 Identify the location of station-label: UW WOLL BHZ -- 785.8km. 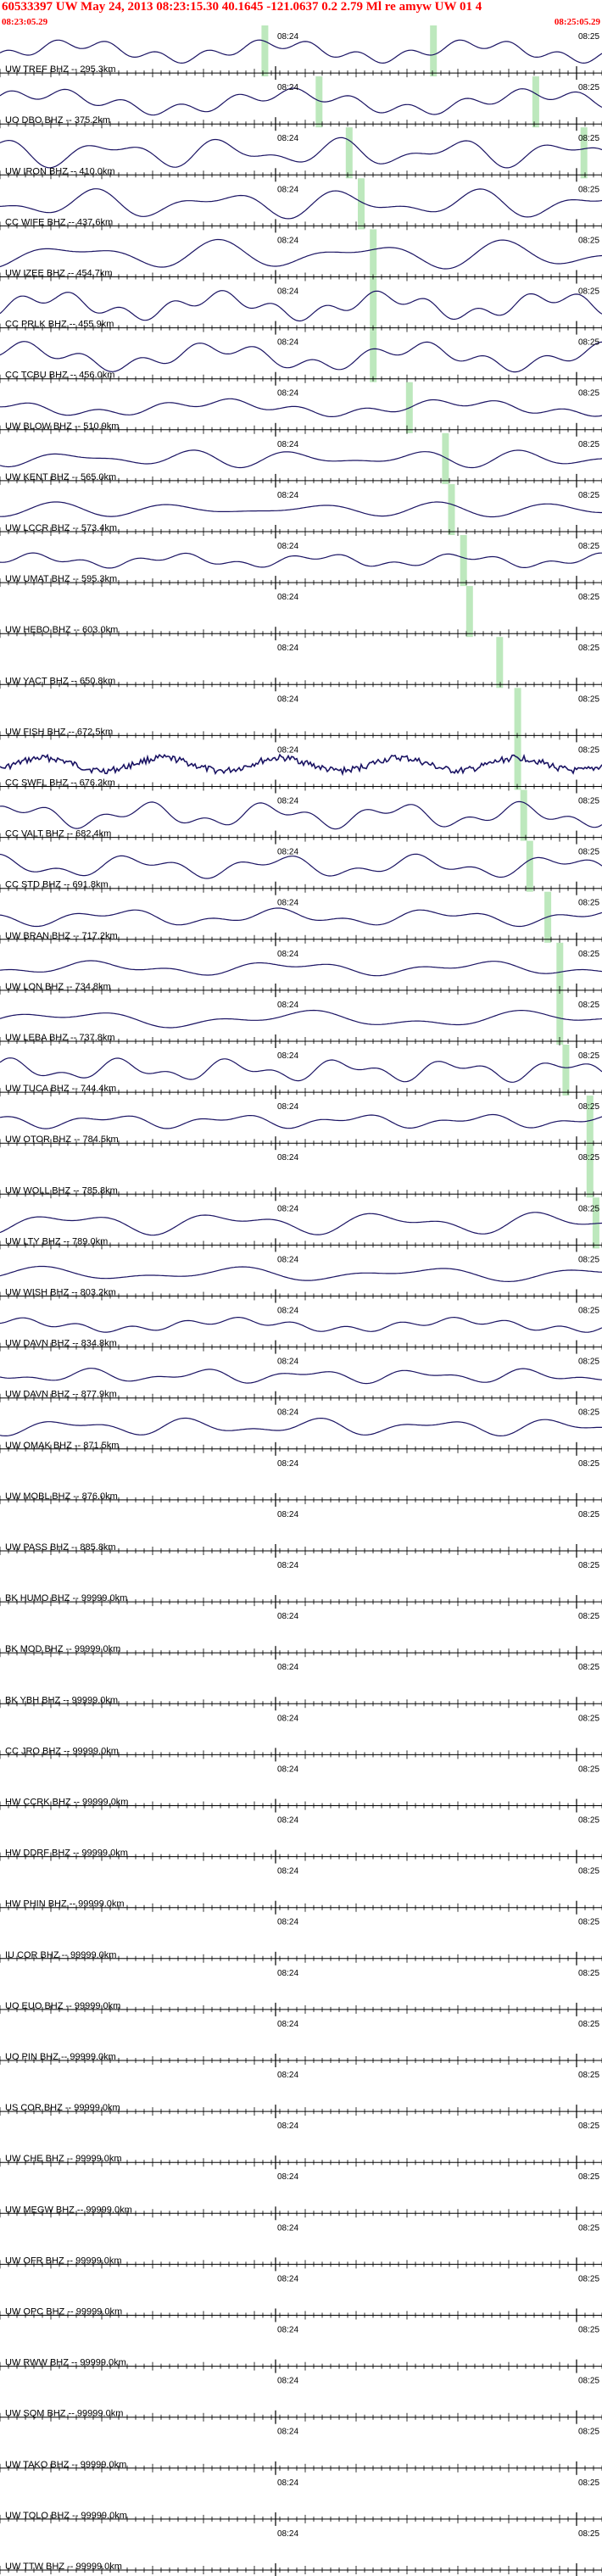
(62, 1190).